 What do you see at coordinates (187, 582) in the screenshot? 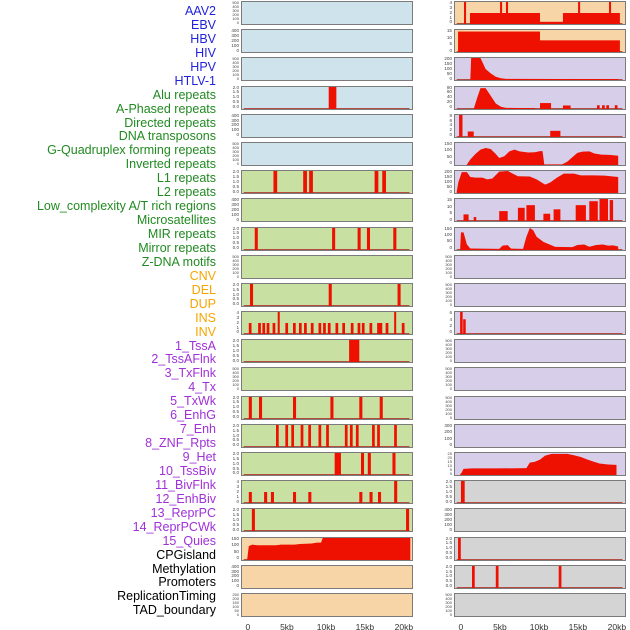
I see `track-label-promoters: Promoters` at bounding box center [187, 582].